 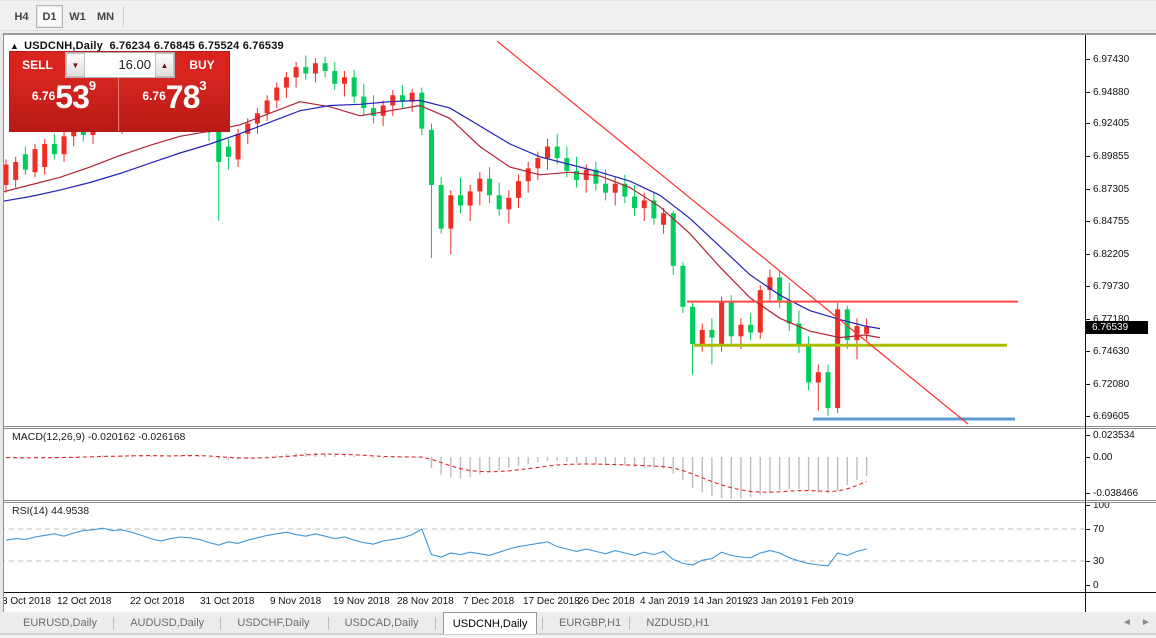 What do you see at coordinates (105, 17) in the screenshot?
I see `timeframe-button-mn: MN` at bounding box center [105, 17].